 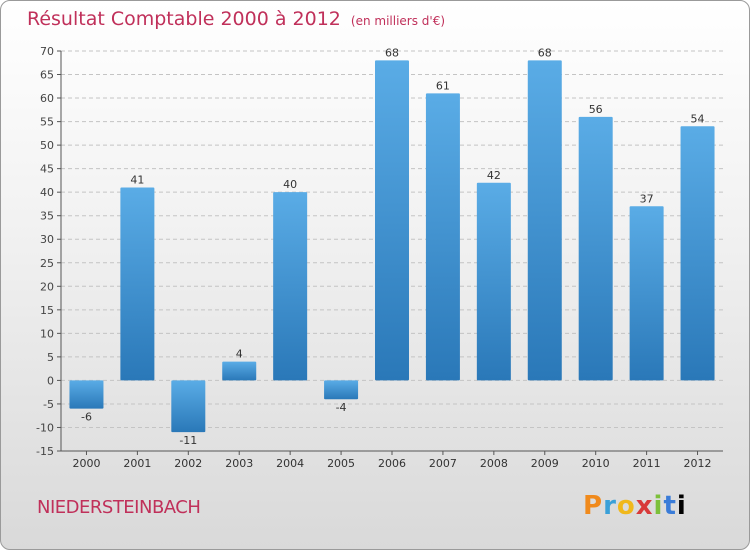 I want to click on commune-name: NIEDERSTEINBACH, so click(x=119, y=507).